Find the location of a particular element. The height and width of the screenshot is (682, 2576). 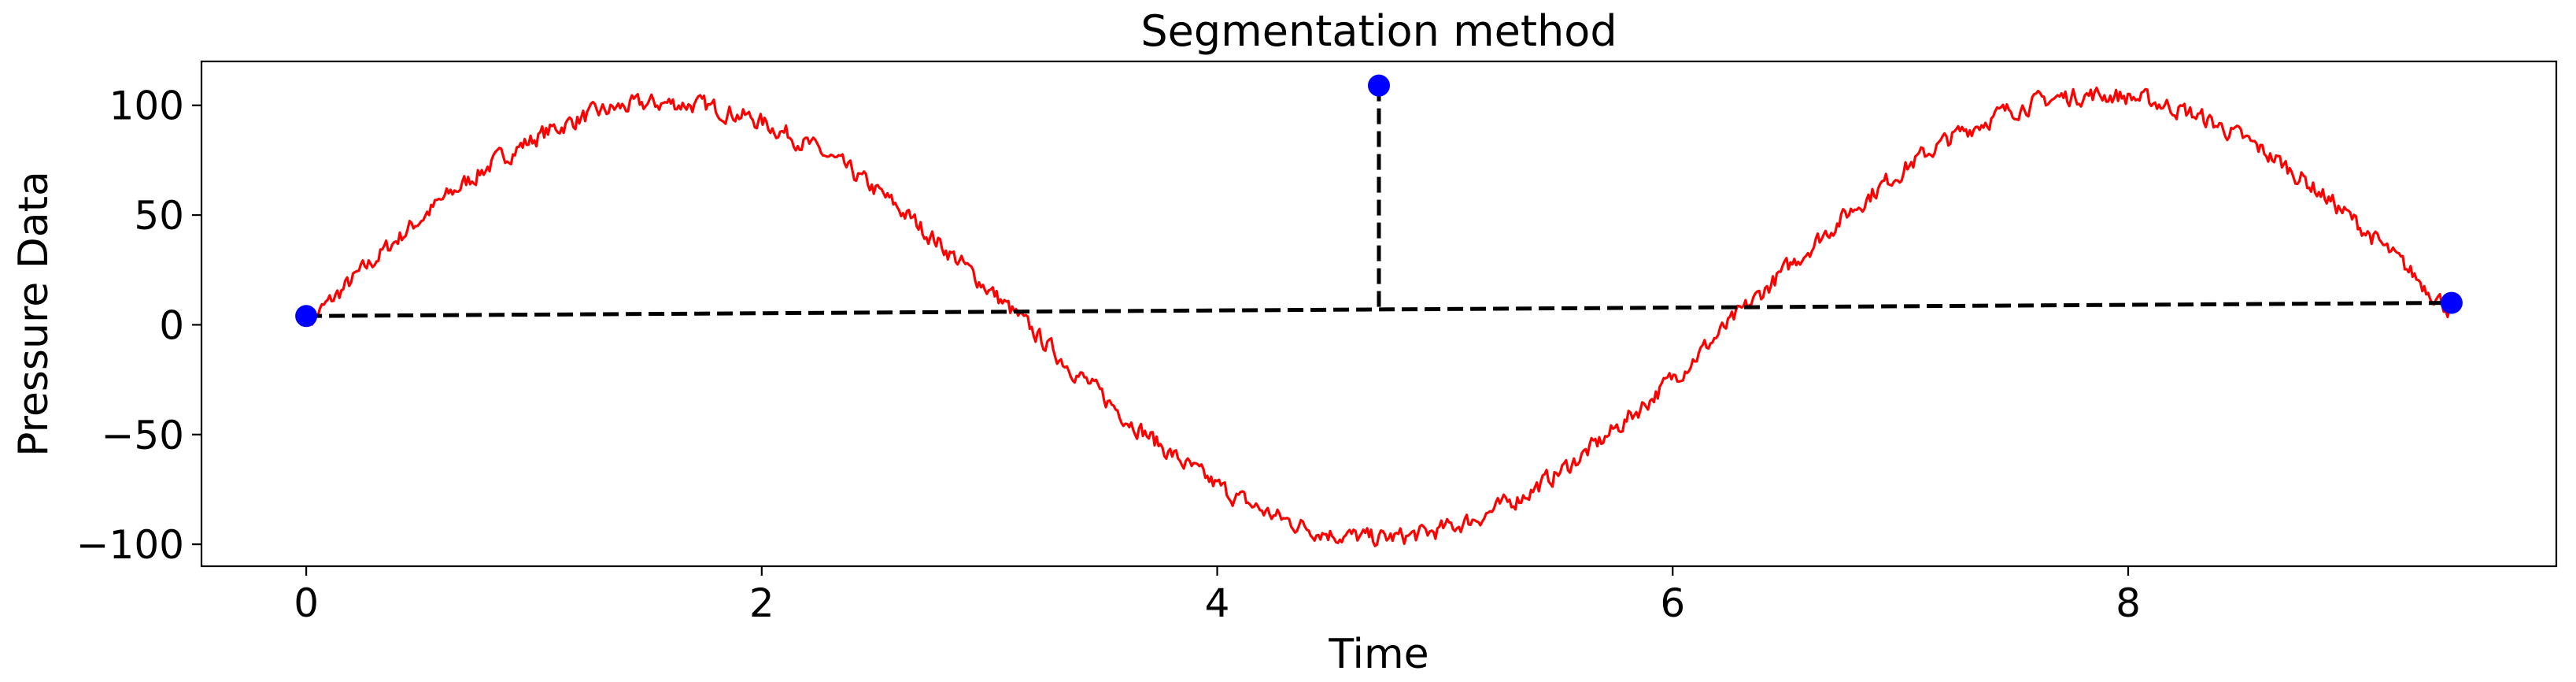

chart-title: Segmentation method is located at coordinates (1378, 31).